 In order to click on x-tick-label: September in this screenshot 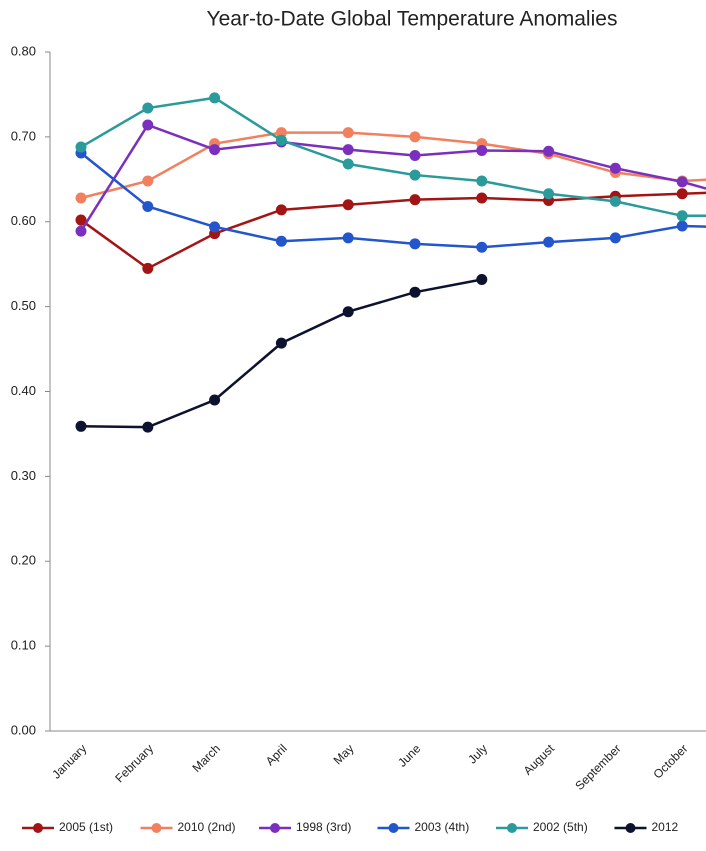, I will do `click(597, 766)`.